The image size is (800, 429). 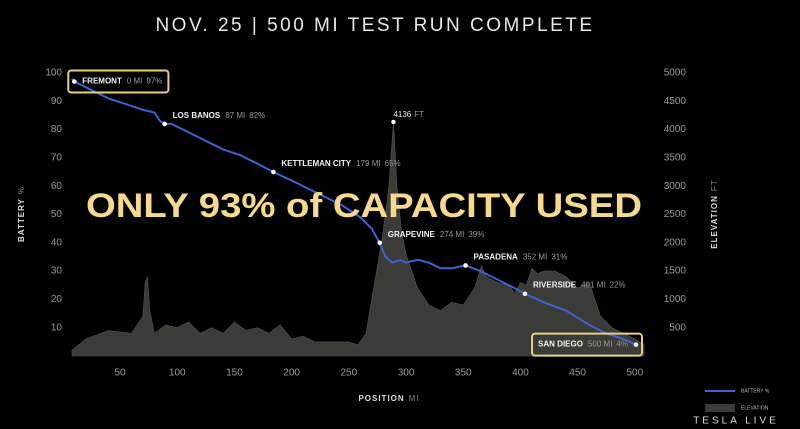 I want to click on waypoint-label: RIVERSIDE 401 MI 22%, so click(x=579, y=285).